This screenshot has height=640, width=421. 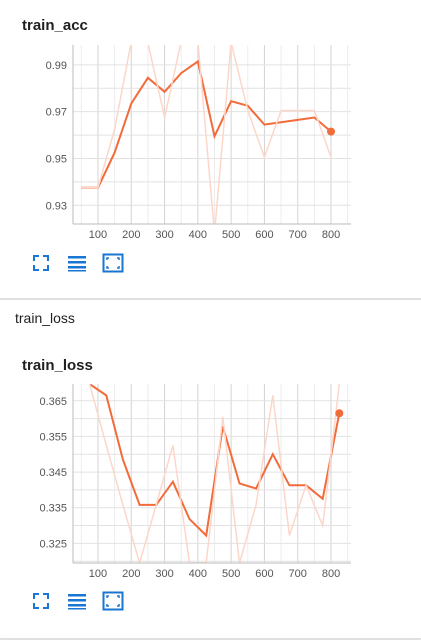 What do you see at coordinates (45, 318) in the screenshot?
I see `section-title: train_loss` at bounding box center [45, 318].